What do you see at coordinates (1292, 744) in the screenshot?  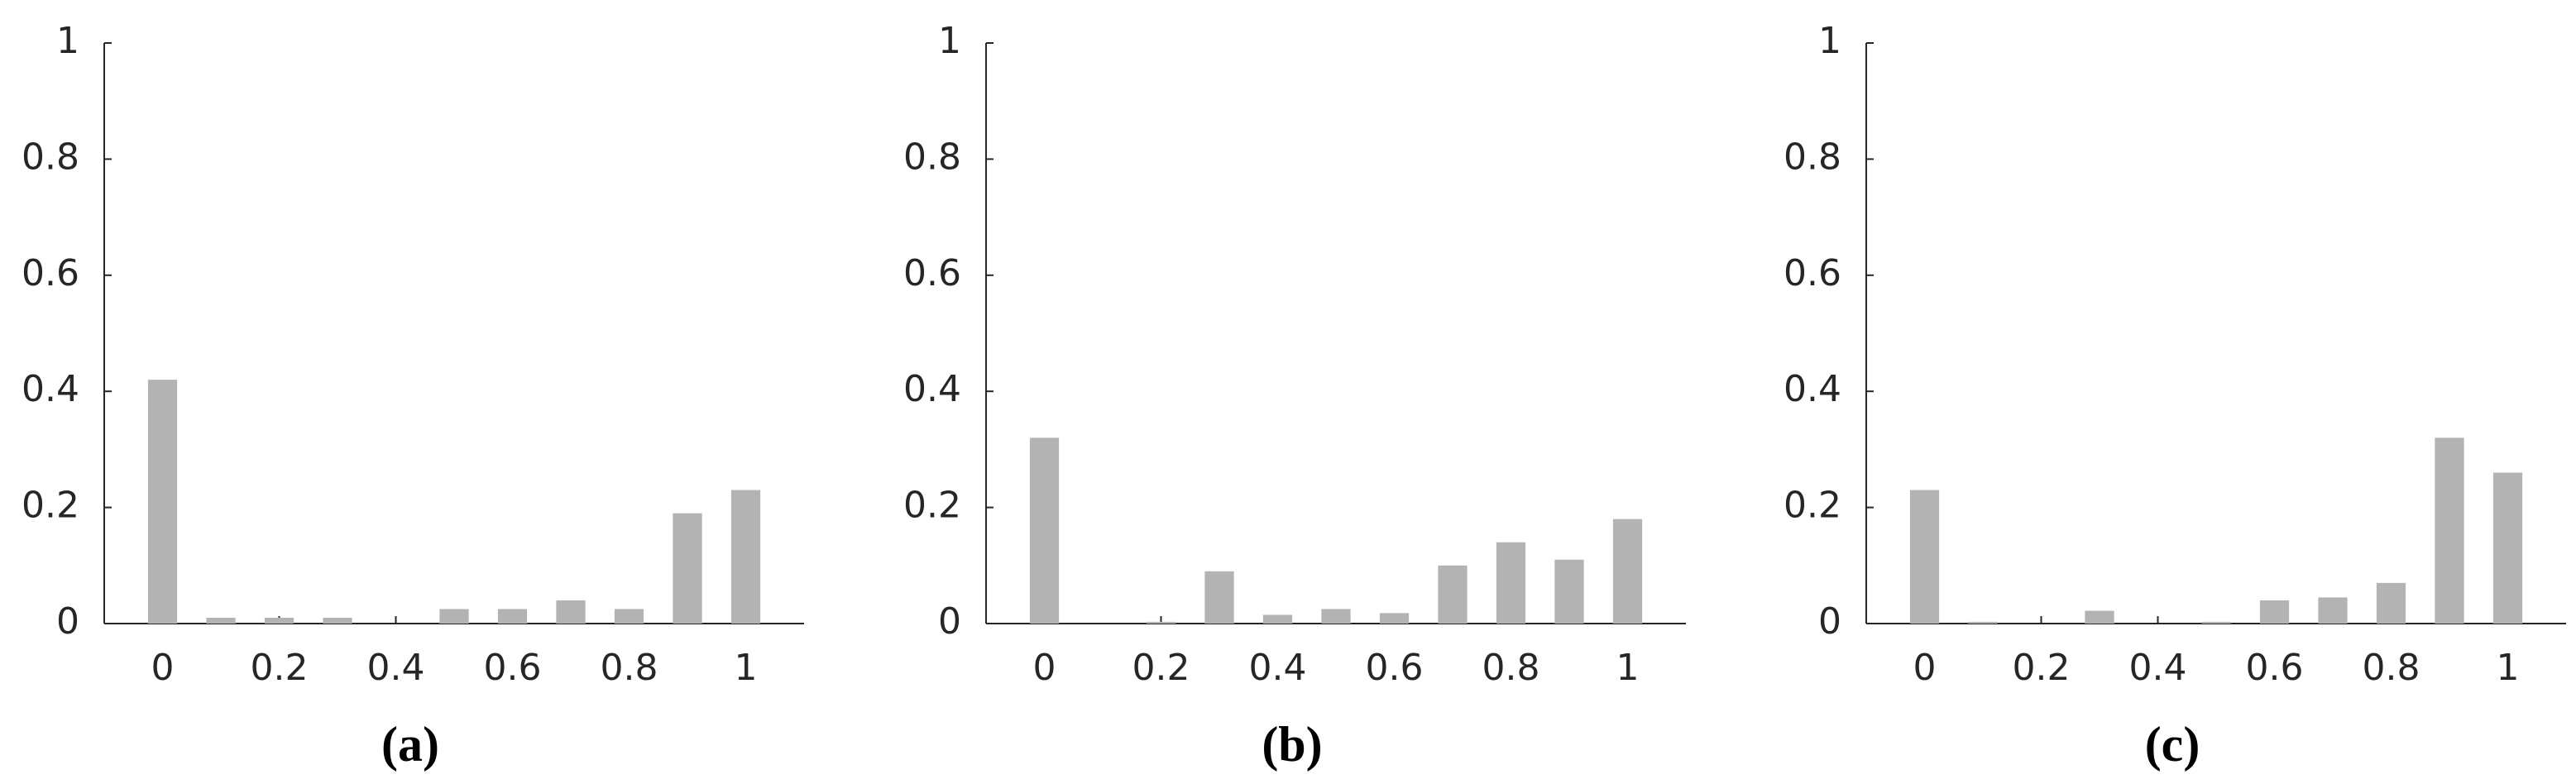 I see `caption: (b)` at bounding box center [1292, 744].